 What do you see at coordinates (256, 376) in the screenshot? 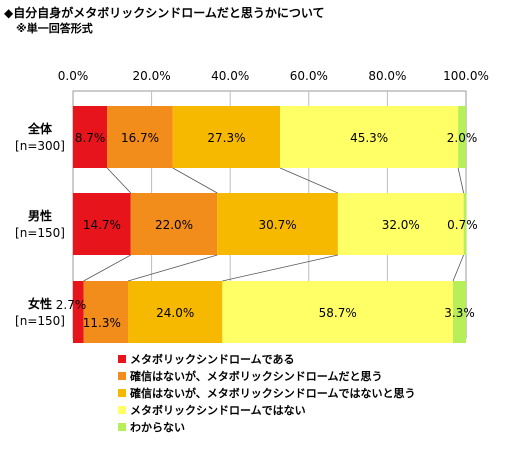
I see `legend-label: 確信はないが、メタボリックシンドロームだと思う` at bounding box center [256, 376].